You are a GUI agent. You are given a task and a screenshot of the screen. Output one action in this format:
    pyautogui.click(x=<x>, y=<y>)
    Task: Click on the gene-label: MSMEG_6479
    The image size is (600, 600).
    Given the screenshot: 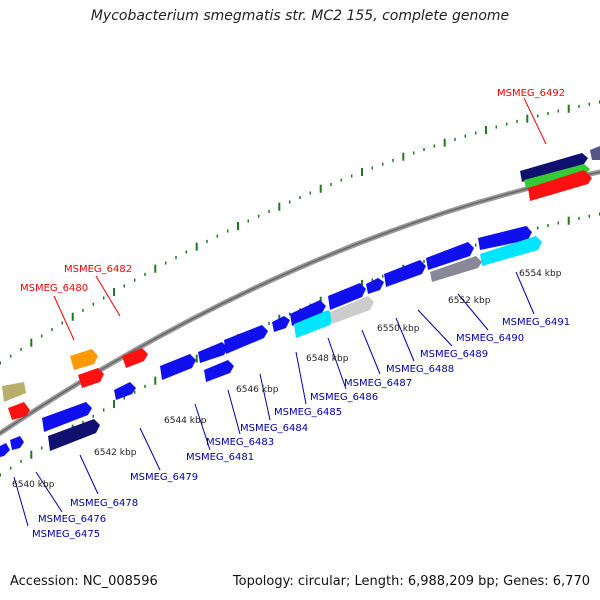 What is the action you would take?
    pyautogui.click(x=164, y=477)
    